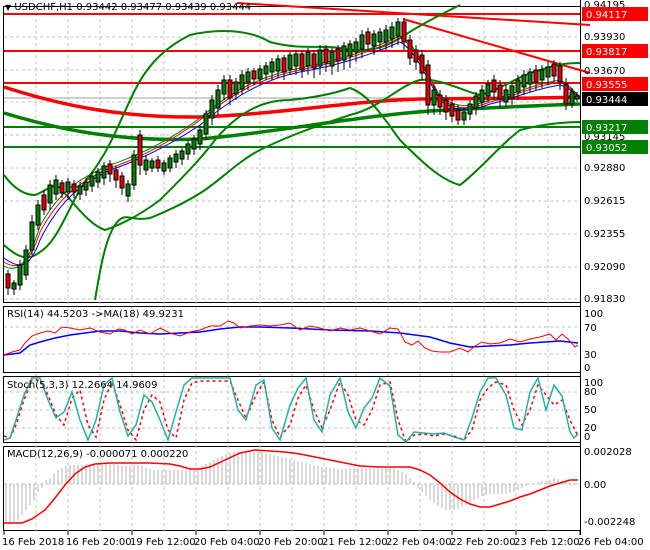 The height and width of the screenshot is (550, 650). Describe the element at coordinates (604, 299) in the screenshot. I see `svg-text: 0.91830` at that location.